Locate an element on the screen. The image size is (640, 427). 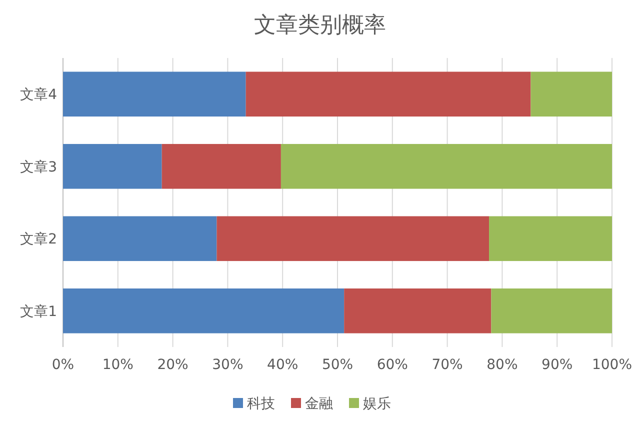
chart-title: 文章类别概率 is located at coordinates (320, 25).